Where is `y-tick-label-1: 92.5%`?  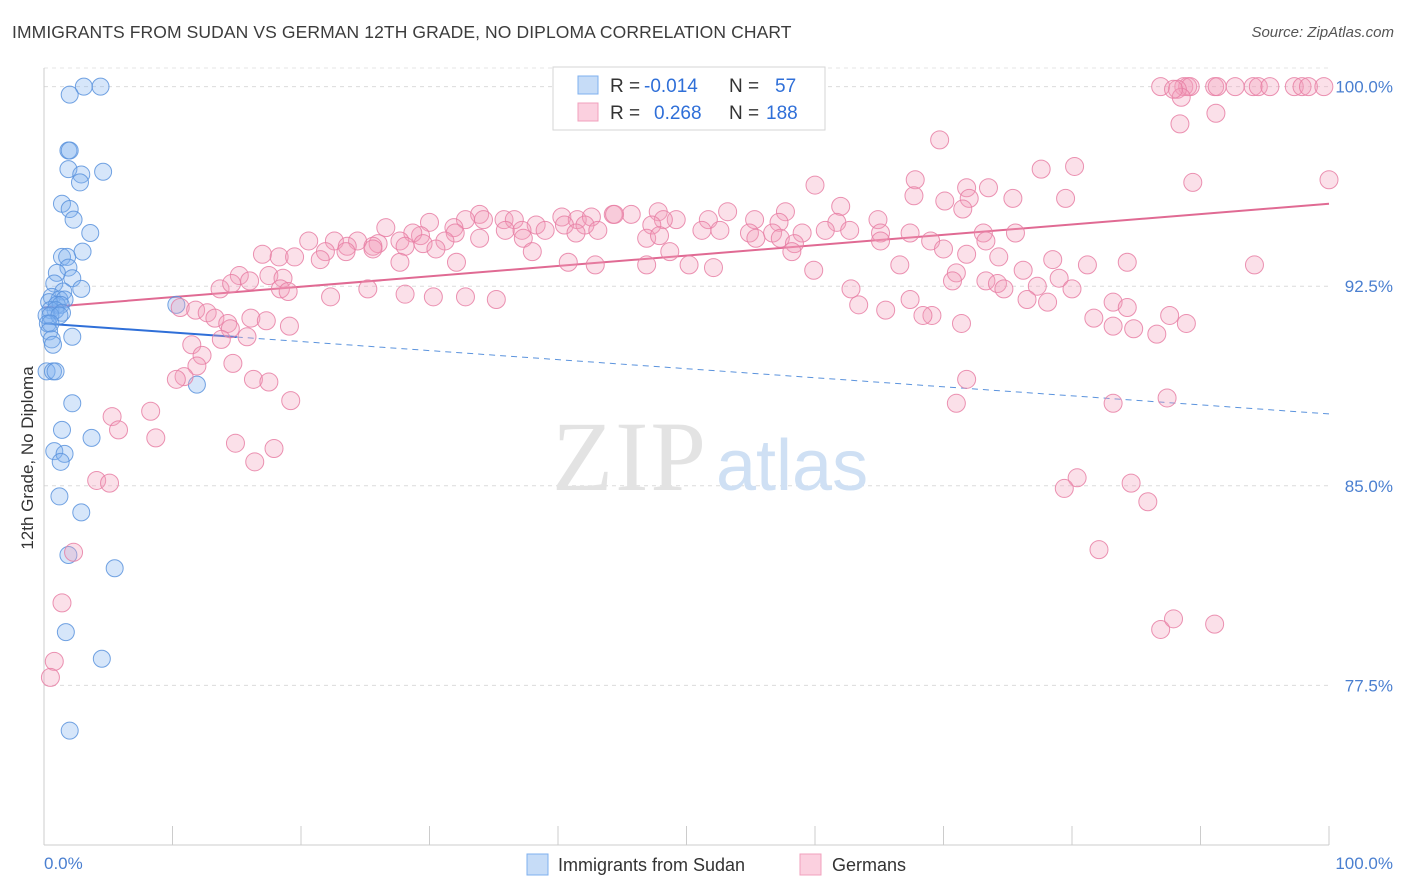
y-tick-label-1: 92.5% is located at coordinates (1369, 286).